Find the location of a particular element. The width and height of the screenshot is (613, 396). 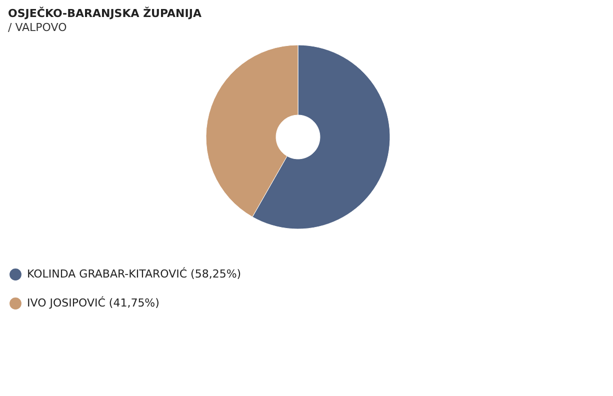

chart-title: OSJEČKO-BARANJSKA ŽUPANIJA is located at coordinates (105, 13).